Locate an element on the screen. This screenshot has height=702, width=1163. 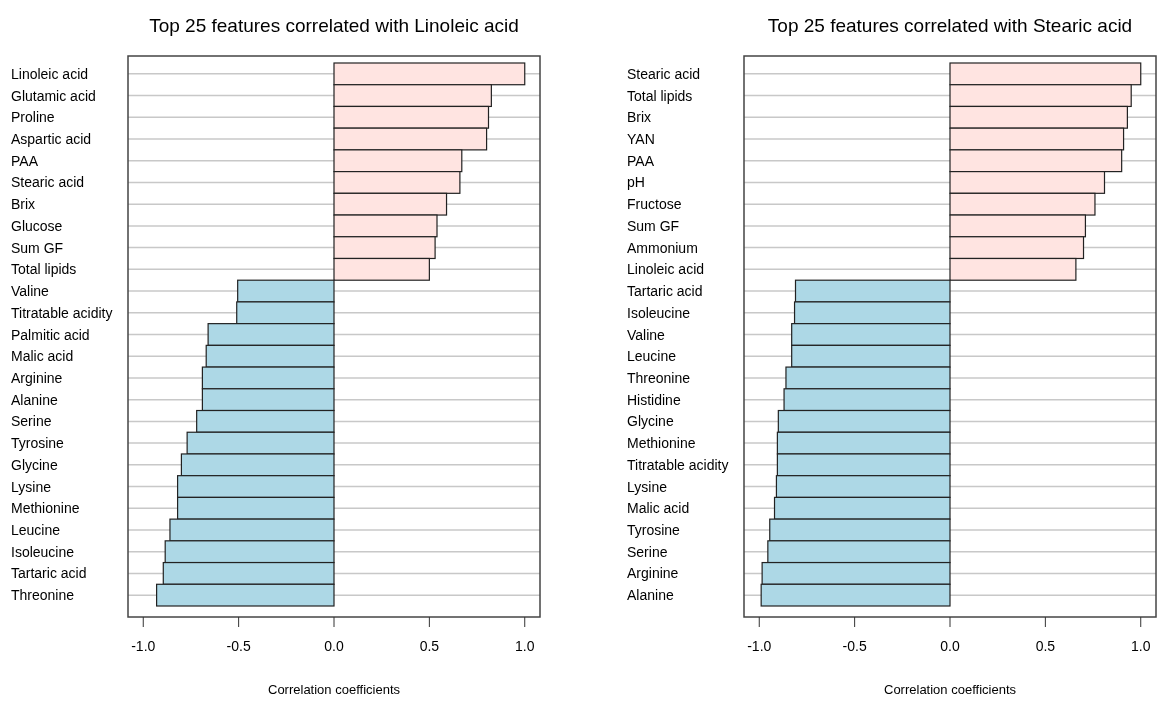
y-tick-label: Histidine is located at coordinates (654, 399).